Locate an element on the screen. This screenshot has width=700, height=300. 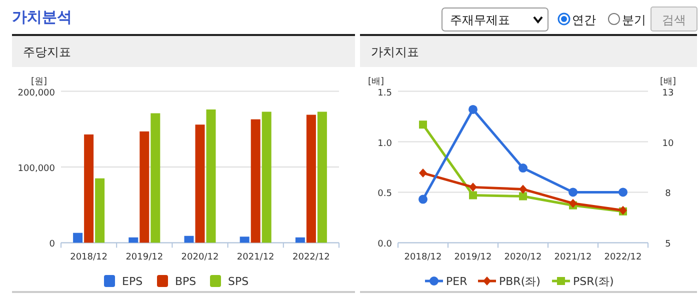
legend-label: SPS is located at coordinates (238, 281).